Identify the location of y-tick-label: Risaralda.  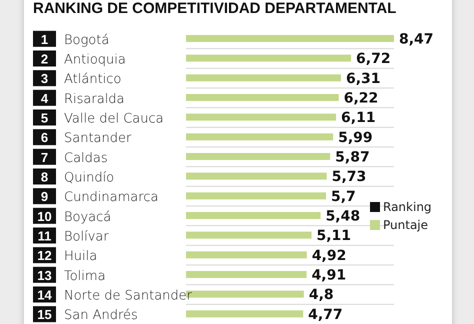
(94, 99).